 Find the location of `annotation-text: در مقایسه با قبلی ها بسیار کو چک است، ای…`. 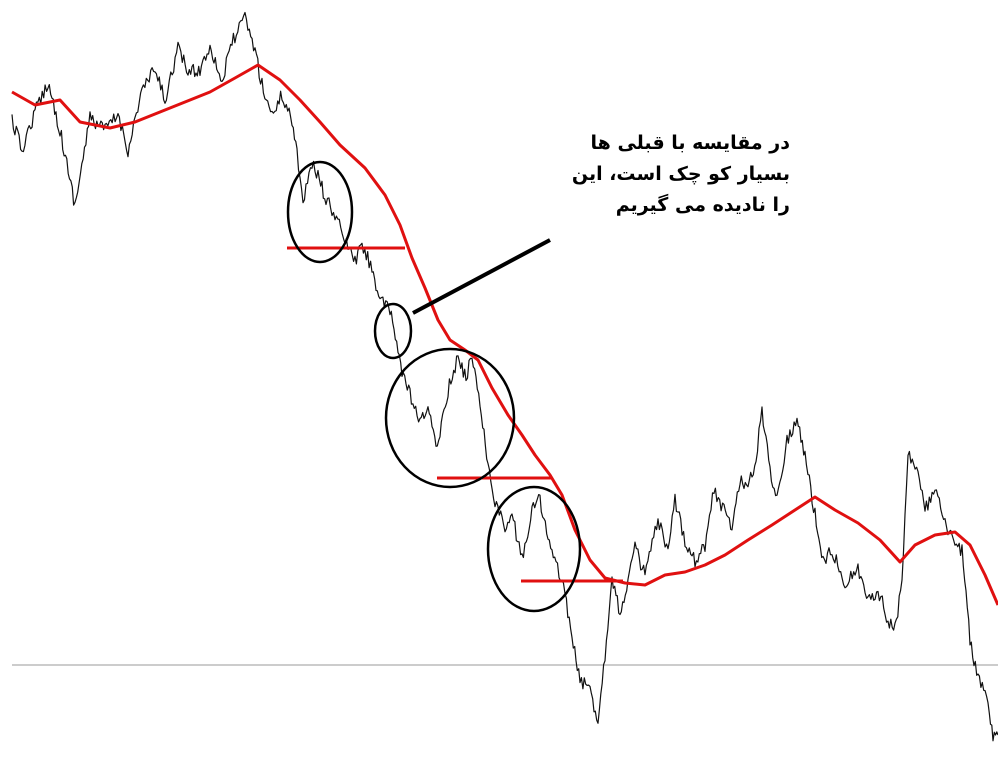

annotation-text: در مقایسه با قبلی ها بسیار کو چک است، ای… is located at coordinates (665, 174).